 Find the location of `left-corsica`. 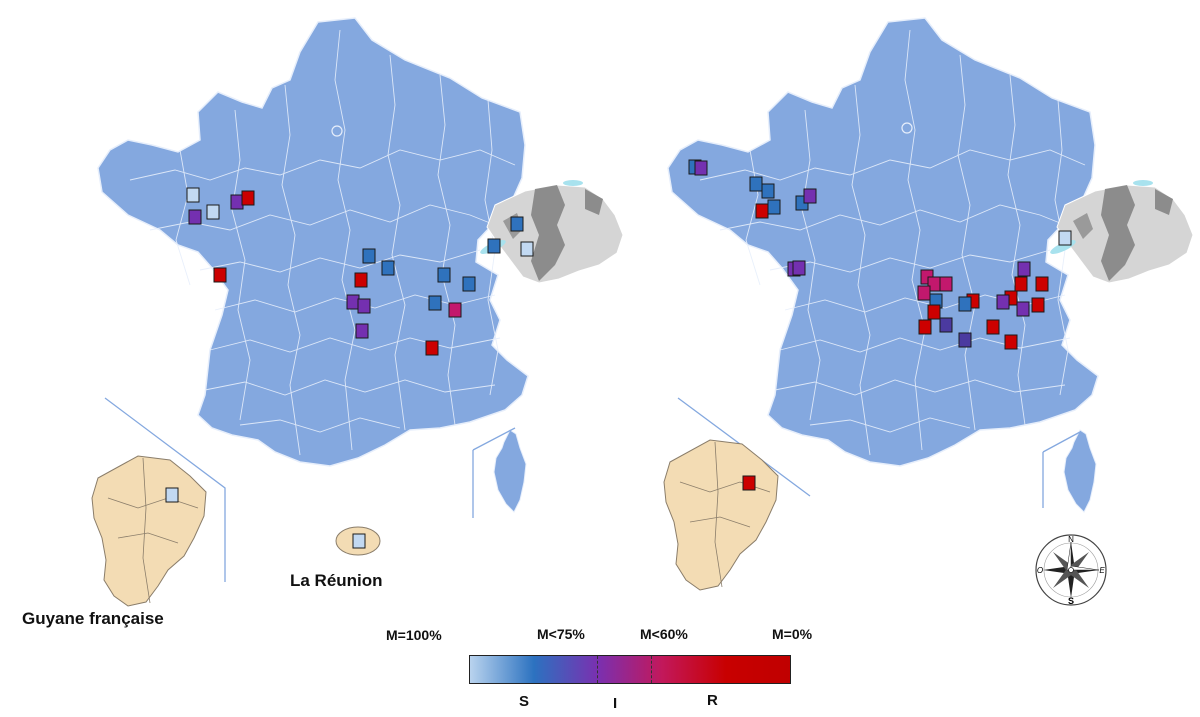

left-corsica is located at coordinates (510, 471).